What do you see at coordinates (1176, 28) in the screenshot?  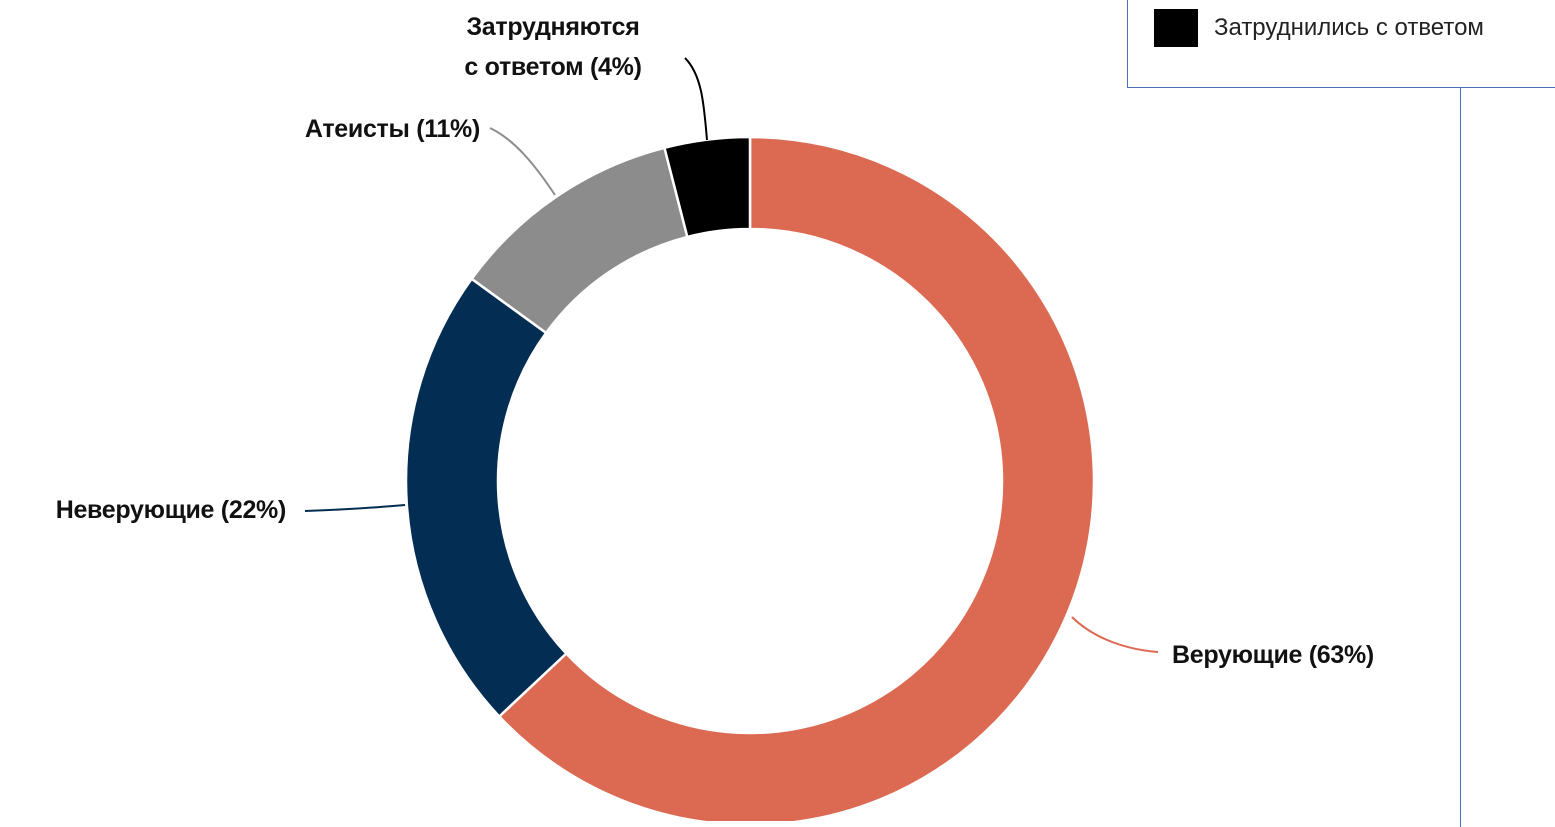 I see `legend-swatch` at bounding box center [1176, 28].